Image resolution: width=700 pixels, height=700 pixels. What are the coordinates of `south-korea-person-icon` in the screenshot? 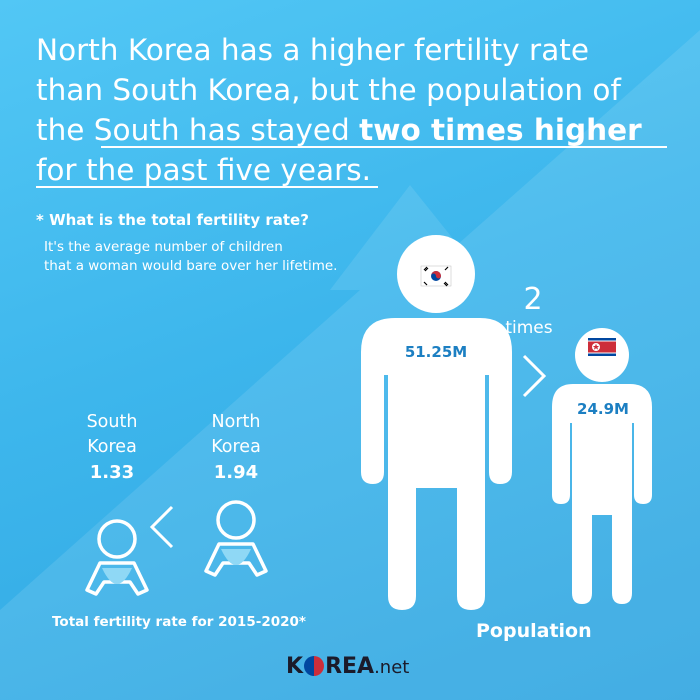 It's located at (436, 422).